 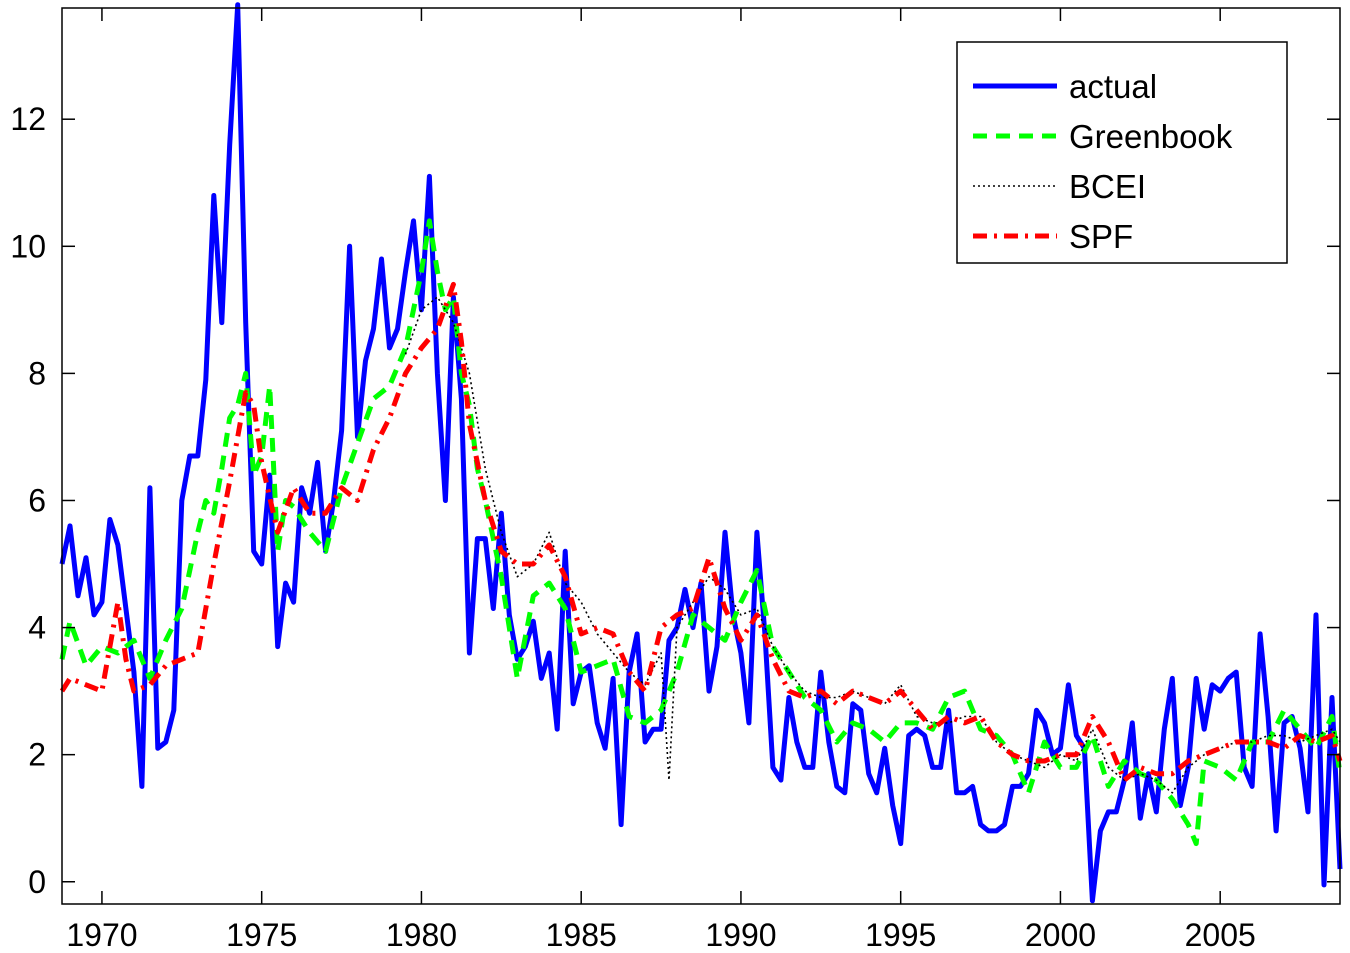 What do you see at coordinates (28, 246) in the screenshot?
I see `y-tick-label: 10` at bounding box center [28, 246].